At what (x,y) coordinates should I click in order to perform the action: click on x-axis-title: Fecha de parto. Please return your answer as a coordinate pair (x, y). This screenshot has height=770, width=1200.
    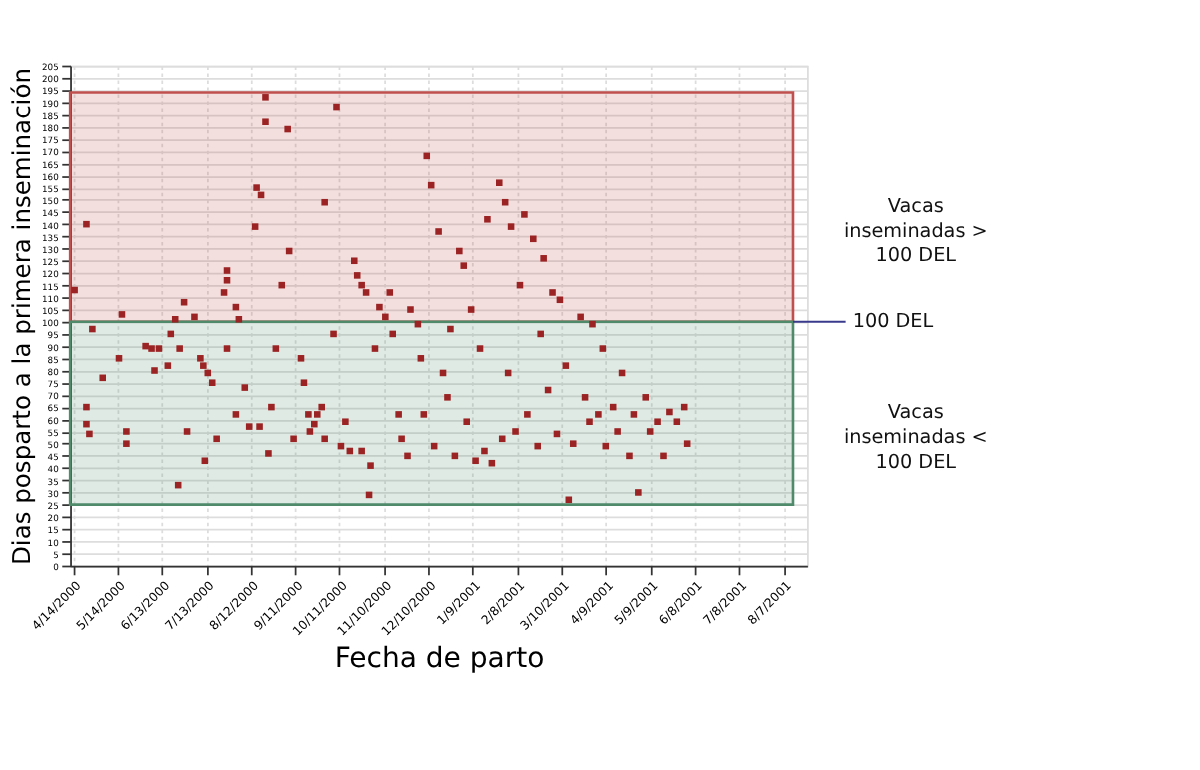
    Looking at the image, I should click on (439, 659).